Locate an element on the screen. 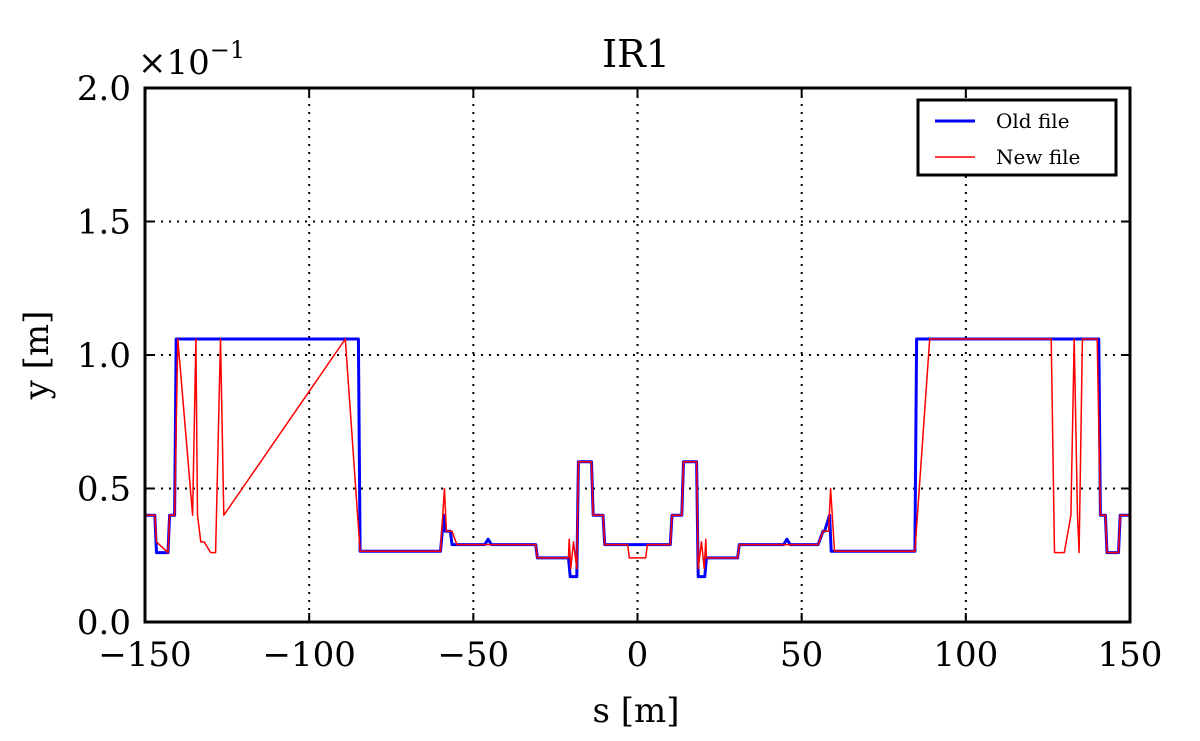 The width and height of the screenshot is (1200, 741). x-tick-label: 50 is located at coordinates (801, 655).